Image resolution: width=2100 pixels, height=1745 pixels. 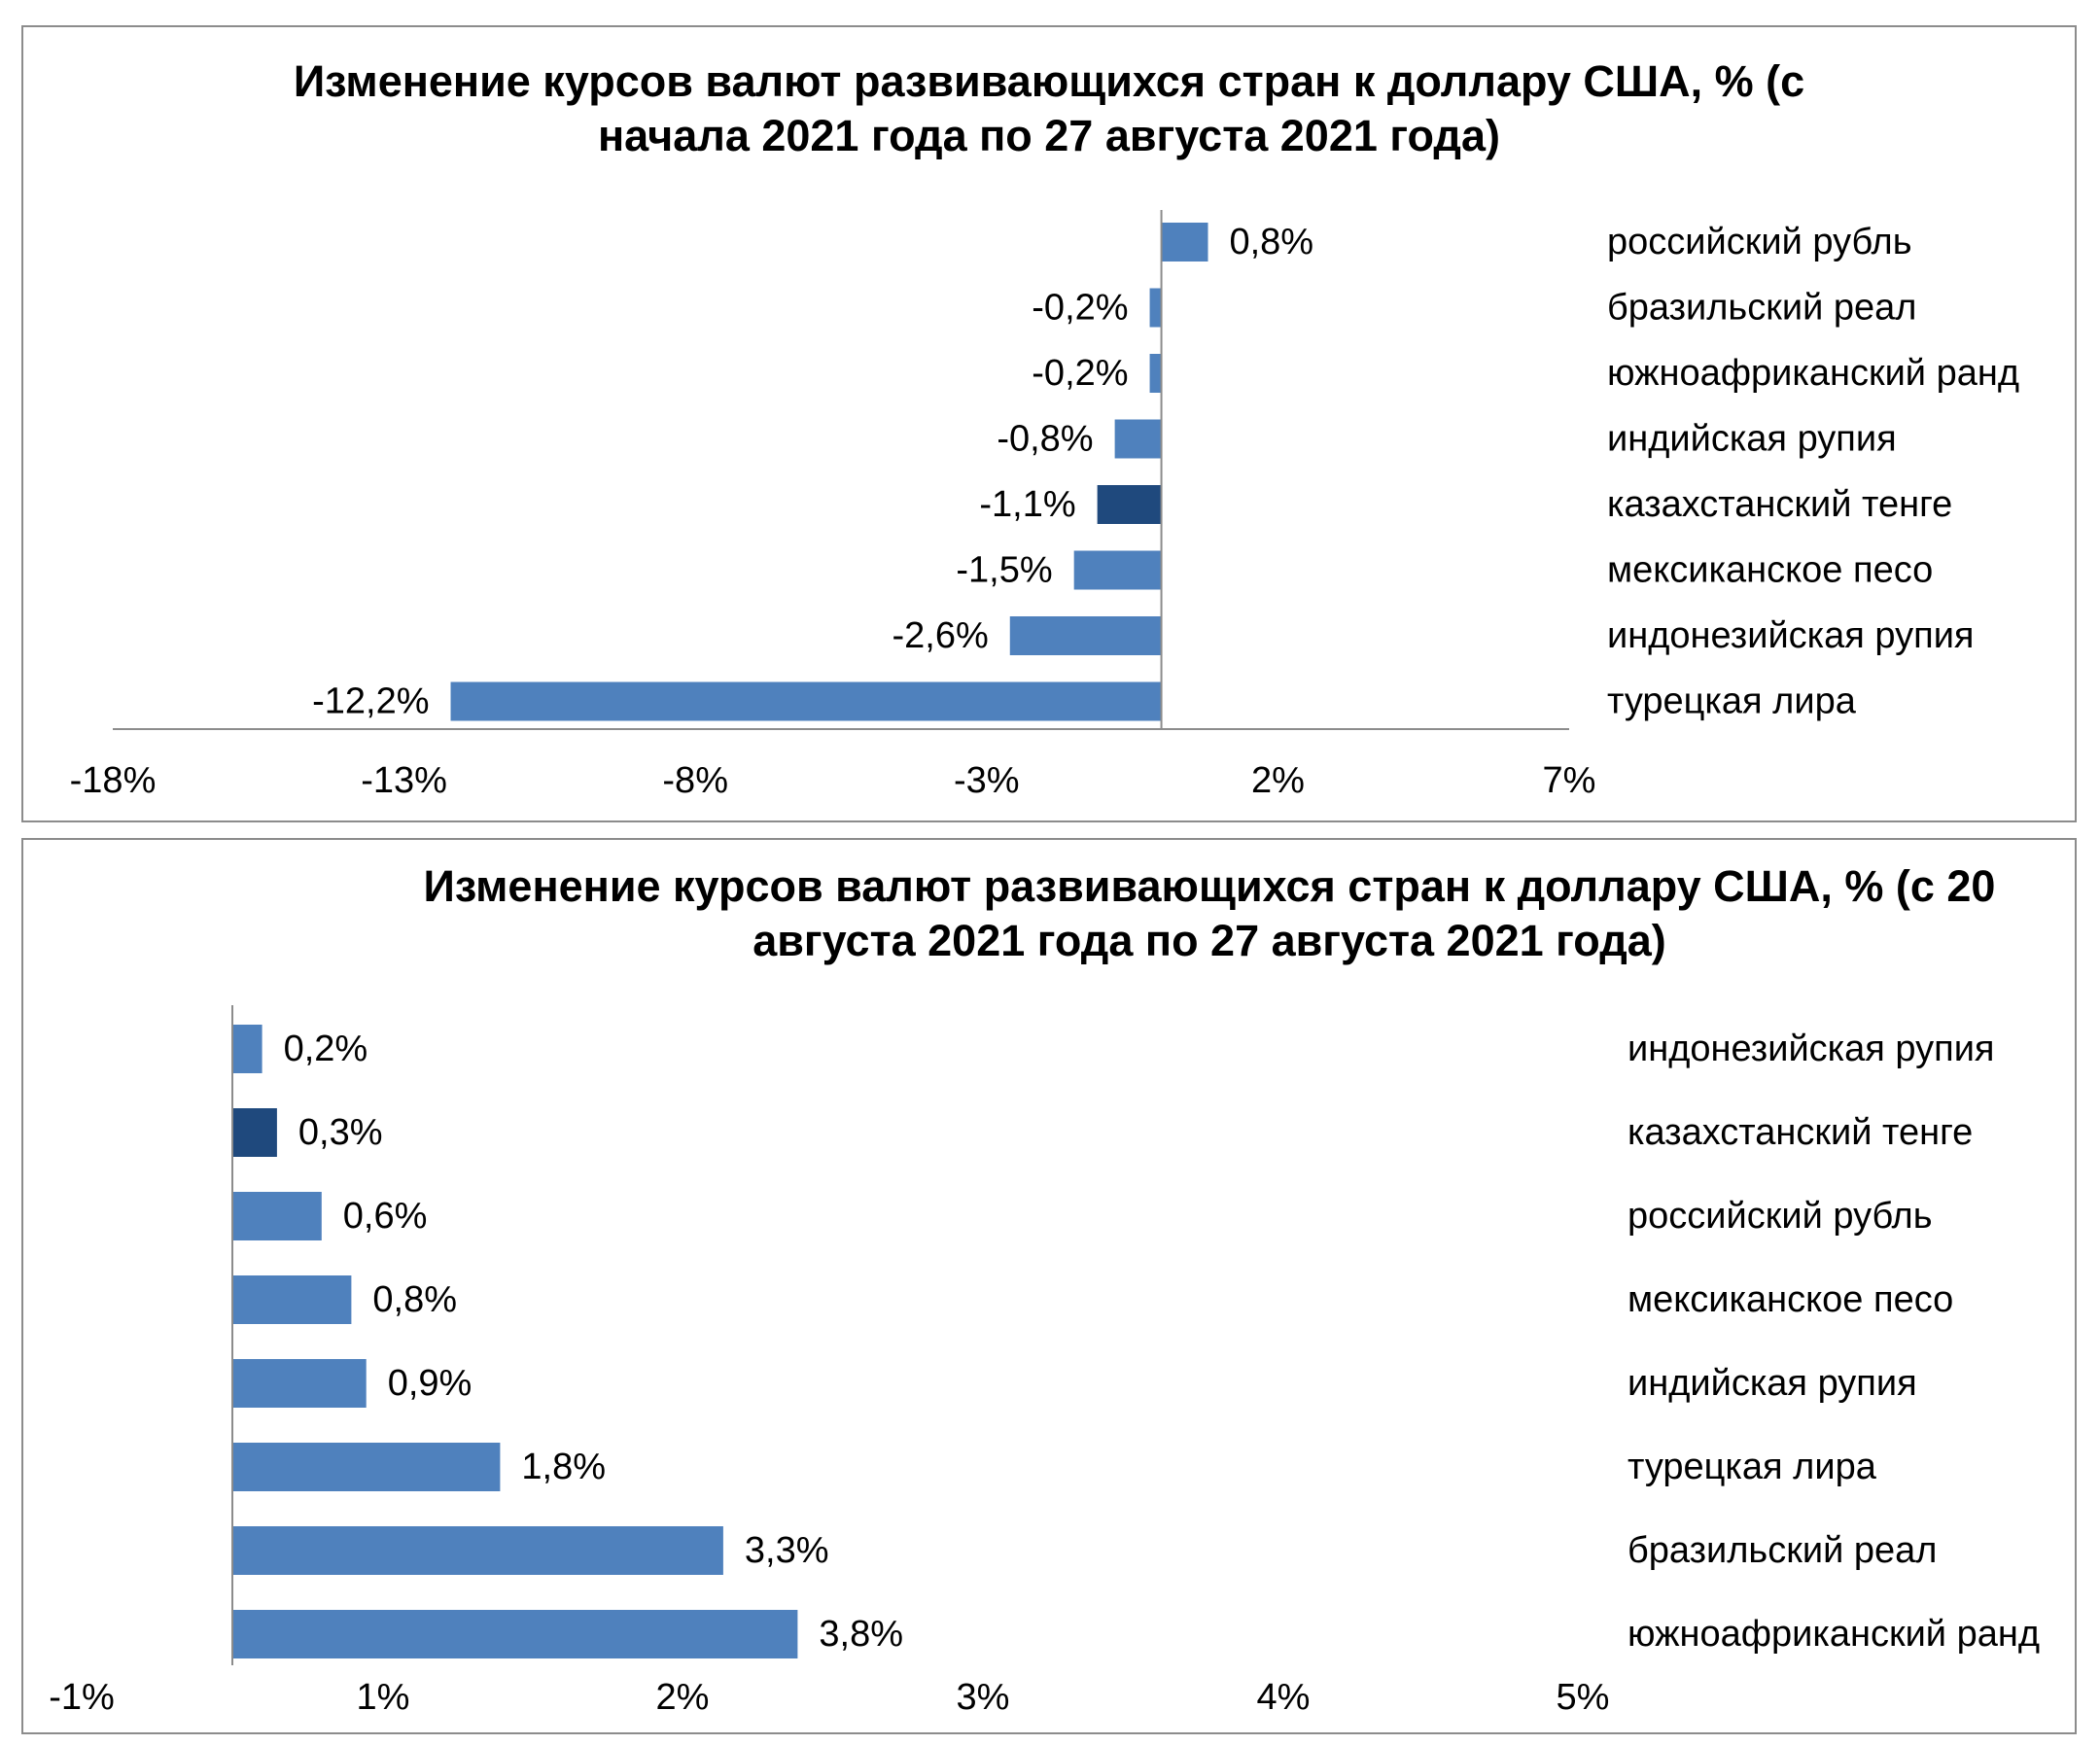 What do you see at coordinates (1583, 1697) in the screenshot?
I see `x-tick-label: 5%` at bounding box center [1583, 1697].